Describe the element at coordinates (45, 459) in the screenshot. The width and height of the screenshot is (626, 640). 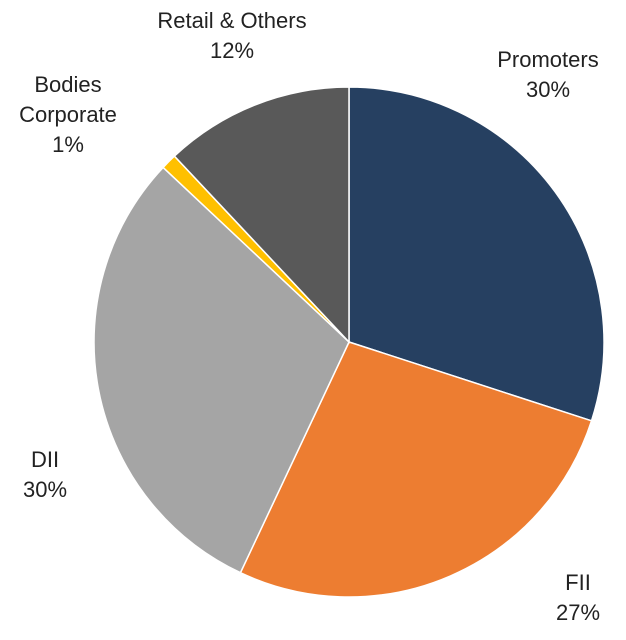
I see `category-label: DII` at that location.